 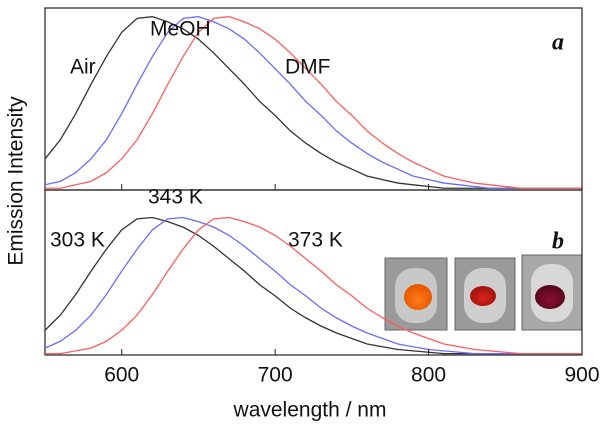 I want to click on annotation: 373 K, so click(x=315, y=240).